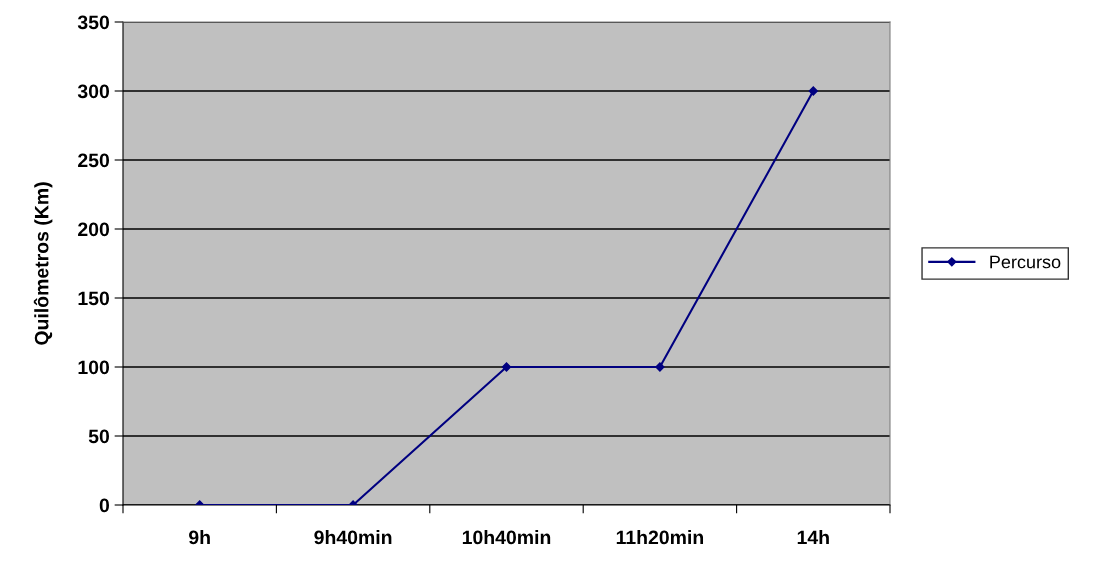 The height and width of the screenshot is (573, 1106). Describe the element at coordinates (94, 160) in the screenshot. I see `y-tick-label: 250` at that location.